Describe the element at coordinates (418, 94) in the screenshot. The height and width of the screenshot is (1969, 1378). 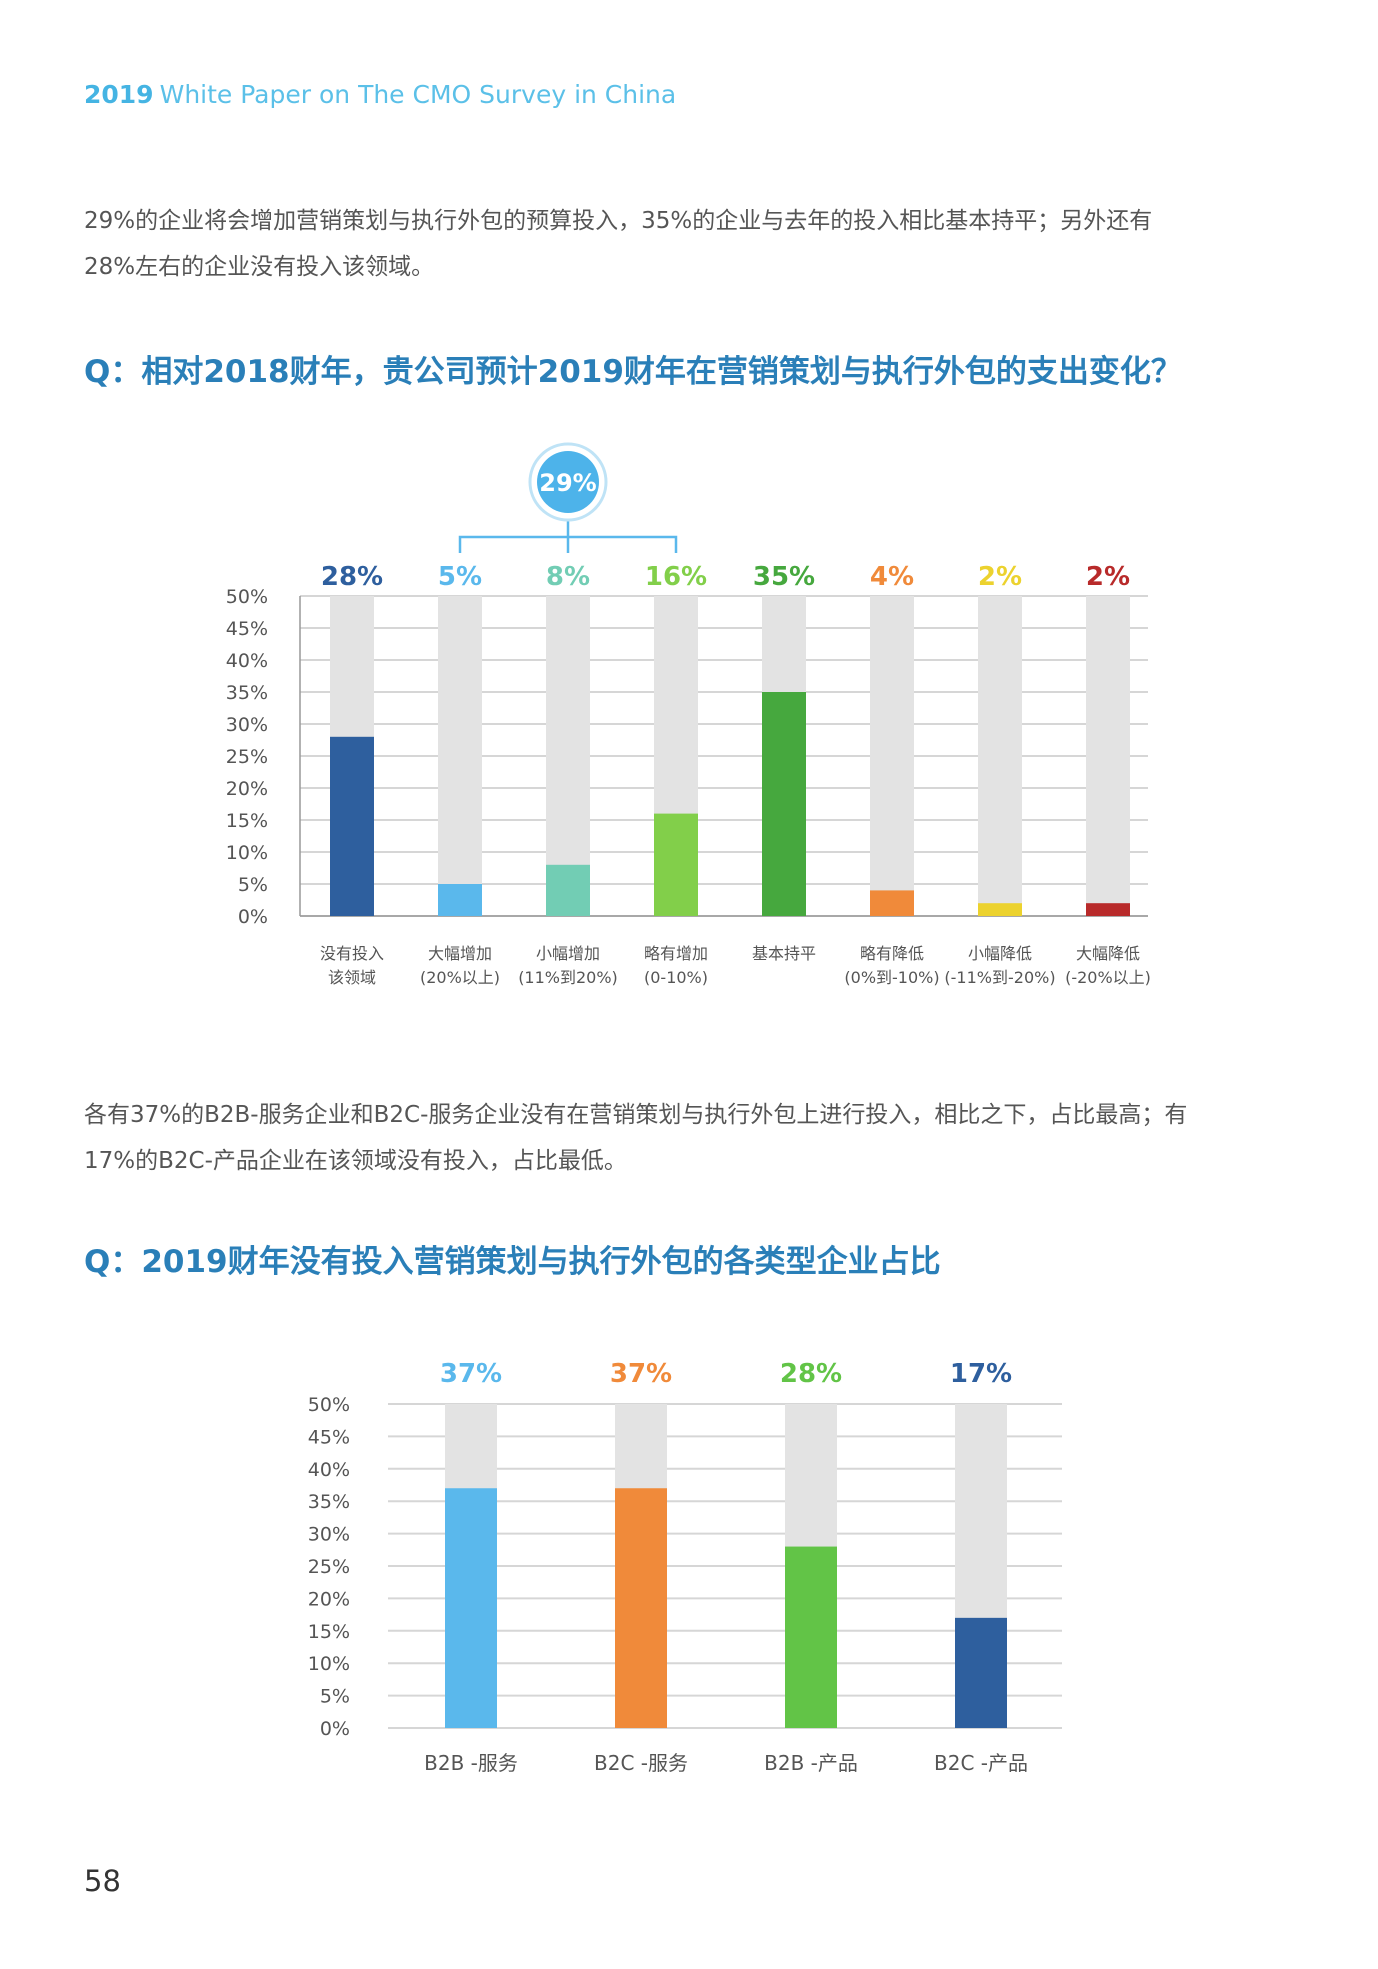
I see `header-title: White Paper on The CMO Survey in China` at that location.